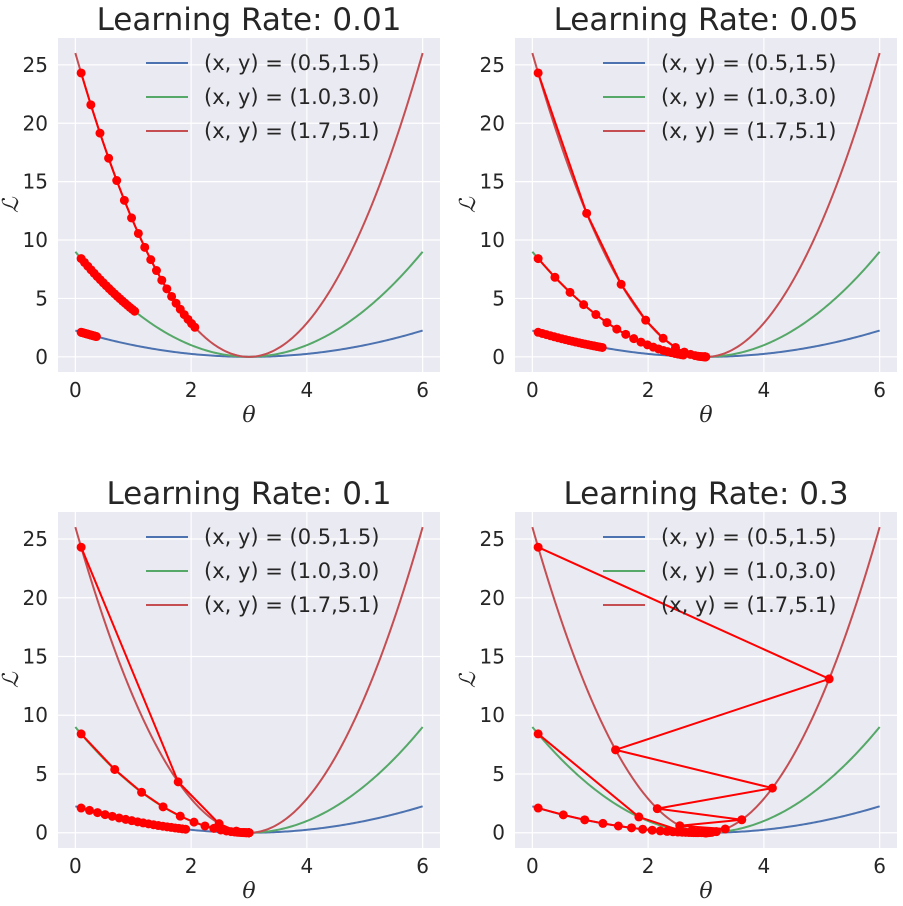 Image resolution: width=903 pixels, height=906 pixels. Describe the element at coordinates (492, 182) in the screenshot. I see `y-tick-label: 15` at that location.